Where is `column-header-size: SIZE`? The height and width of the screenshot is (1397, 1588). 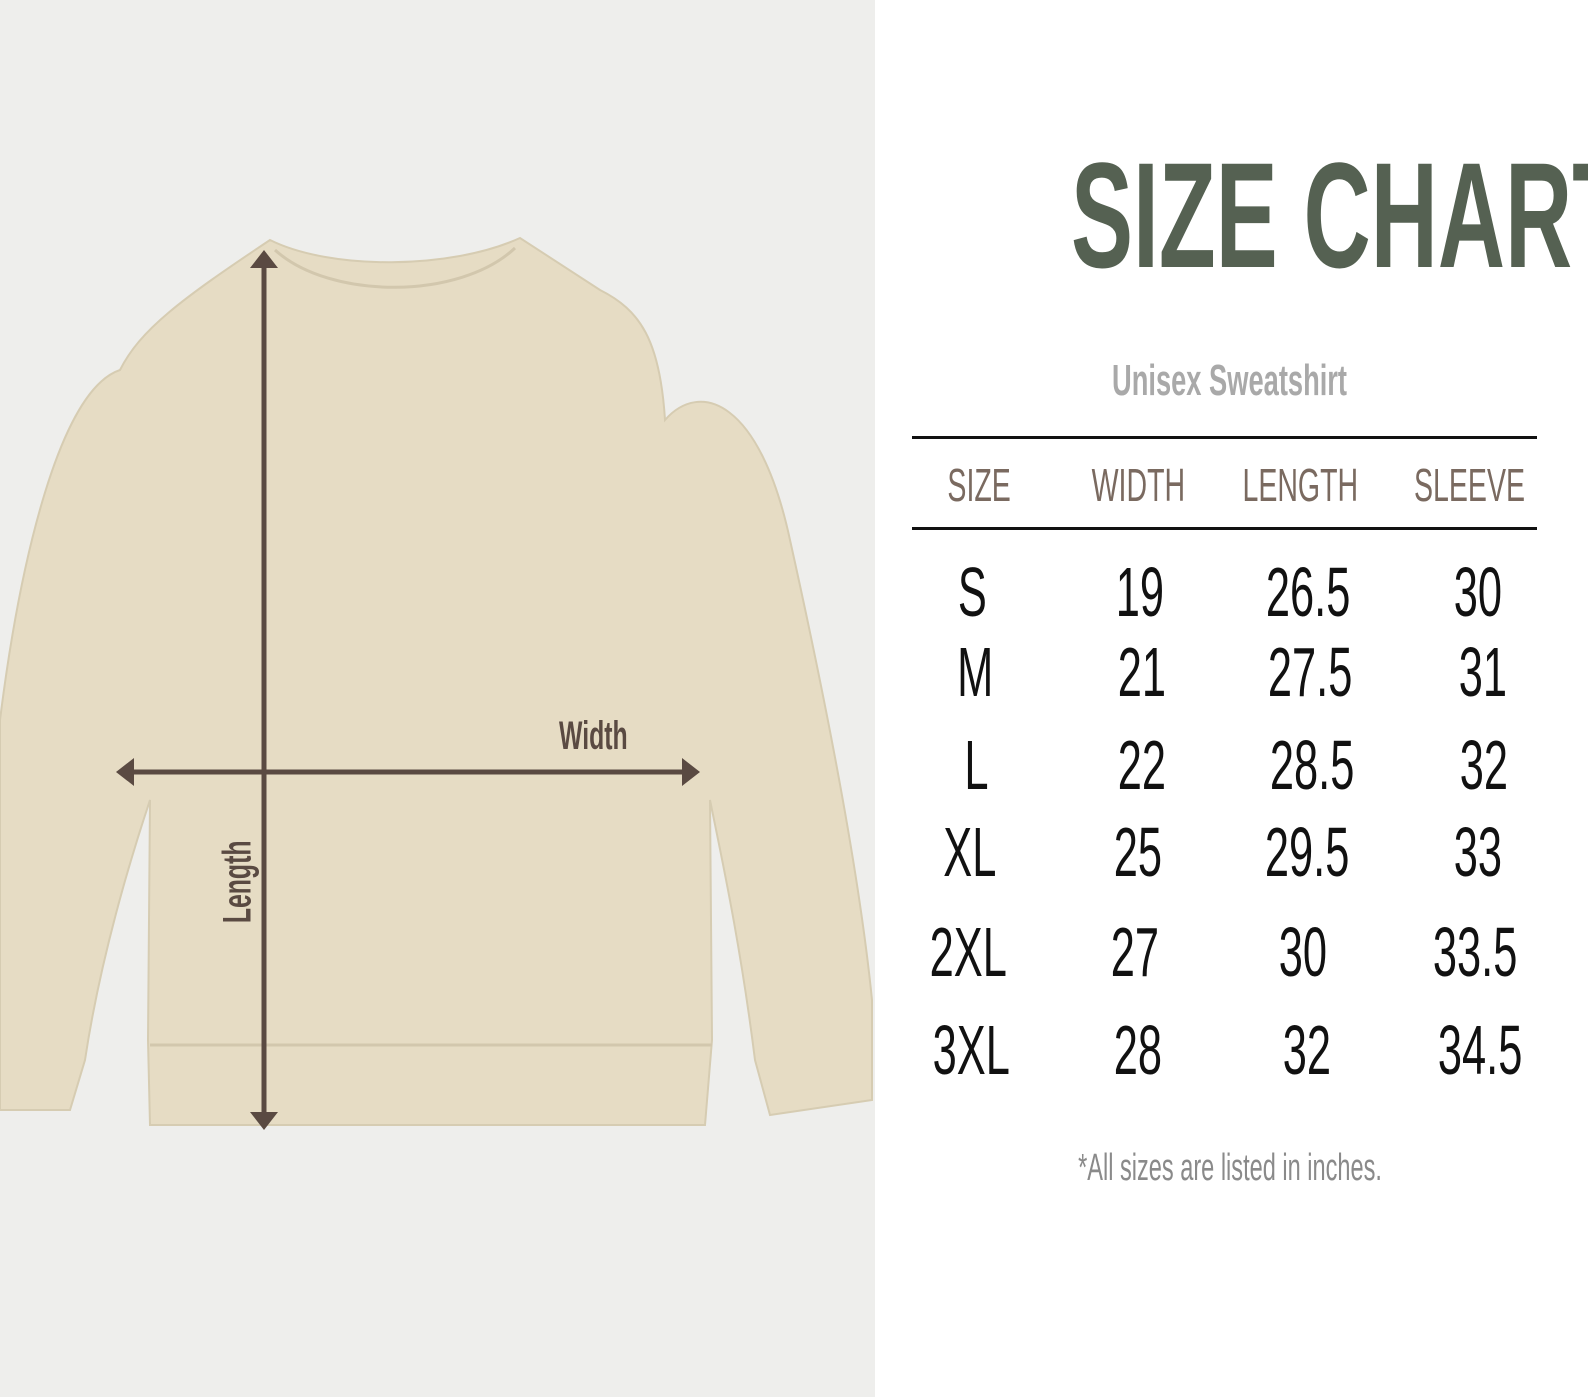 column-header-size: SIZE is located at coordinates (979, 485).